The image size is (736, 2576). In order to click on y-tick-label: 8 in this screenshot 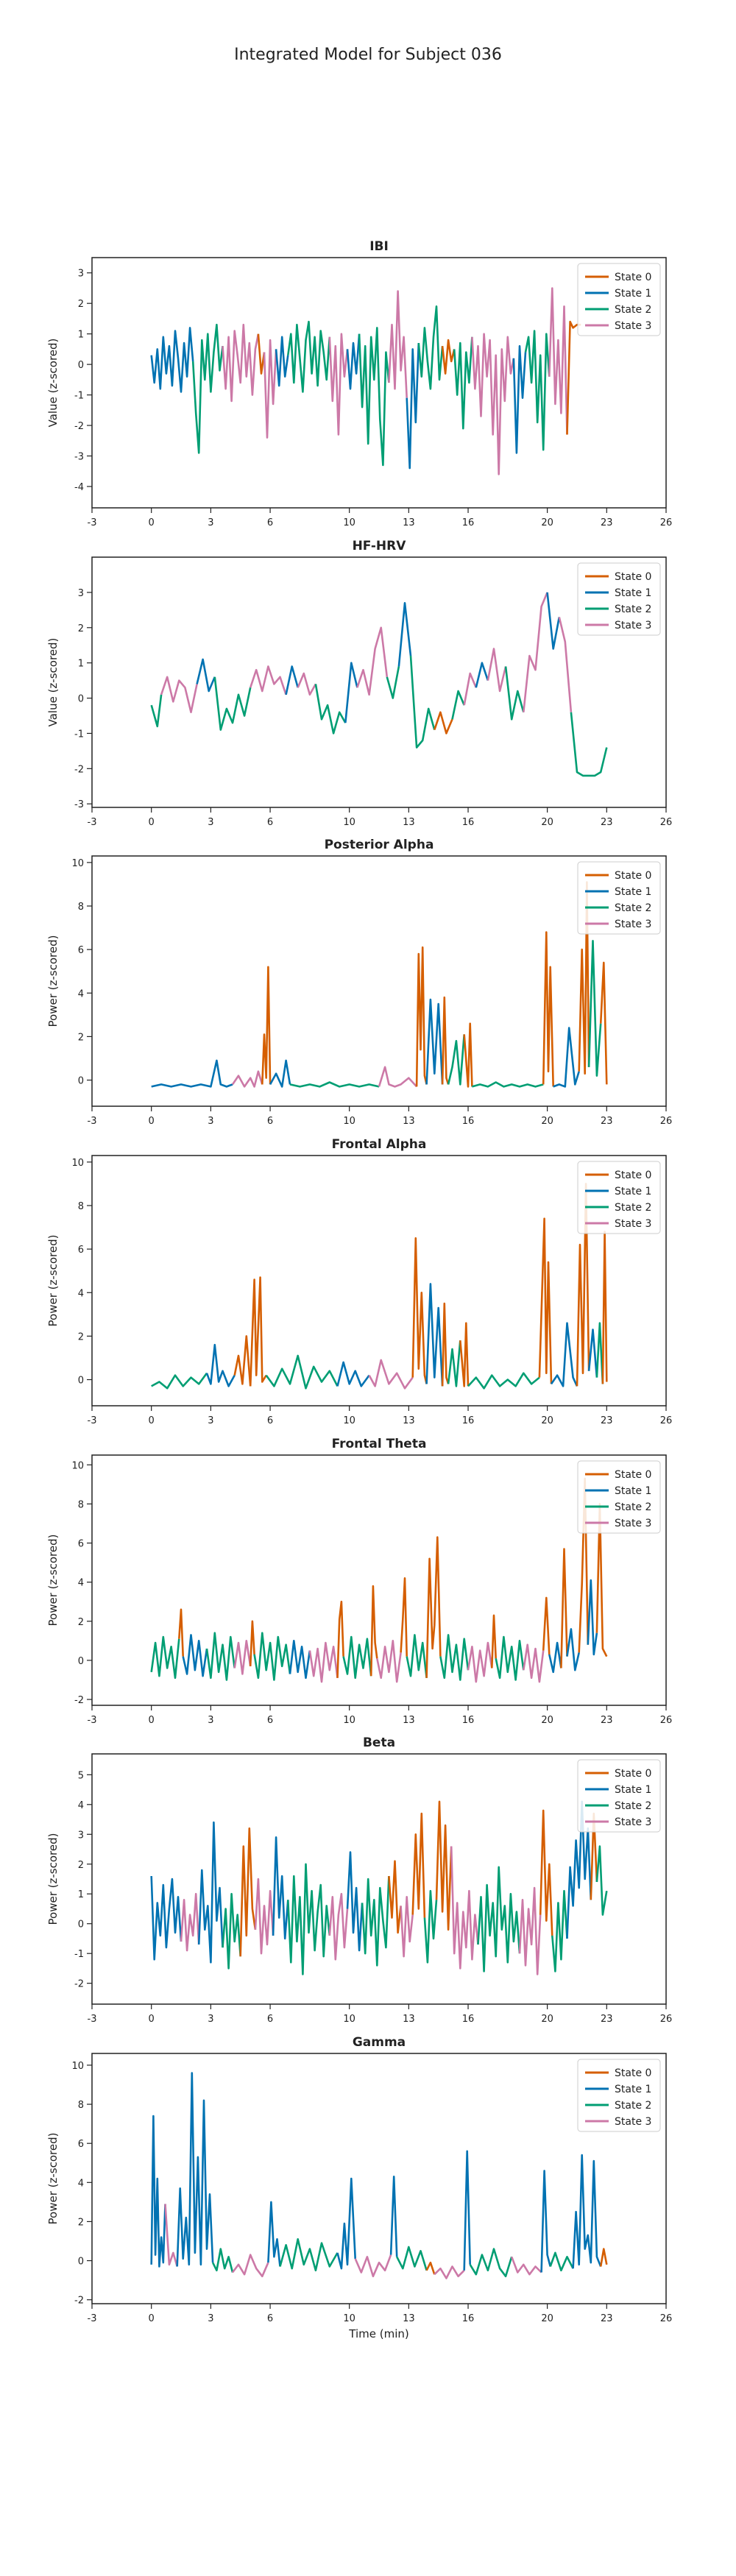, I will do `click(81, 908)`.